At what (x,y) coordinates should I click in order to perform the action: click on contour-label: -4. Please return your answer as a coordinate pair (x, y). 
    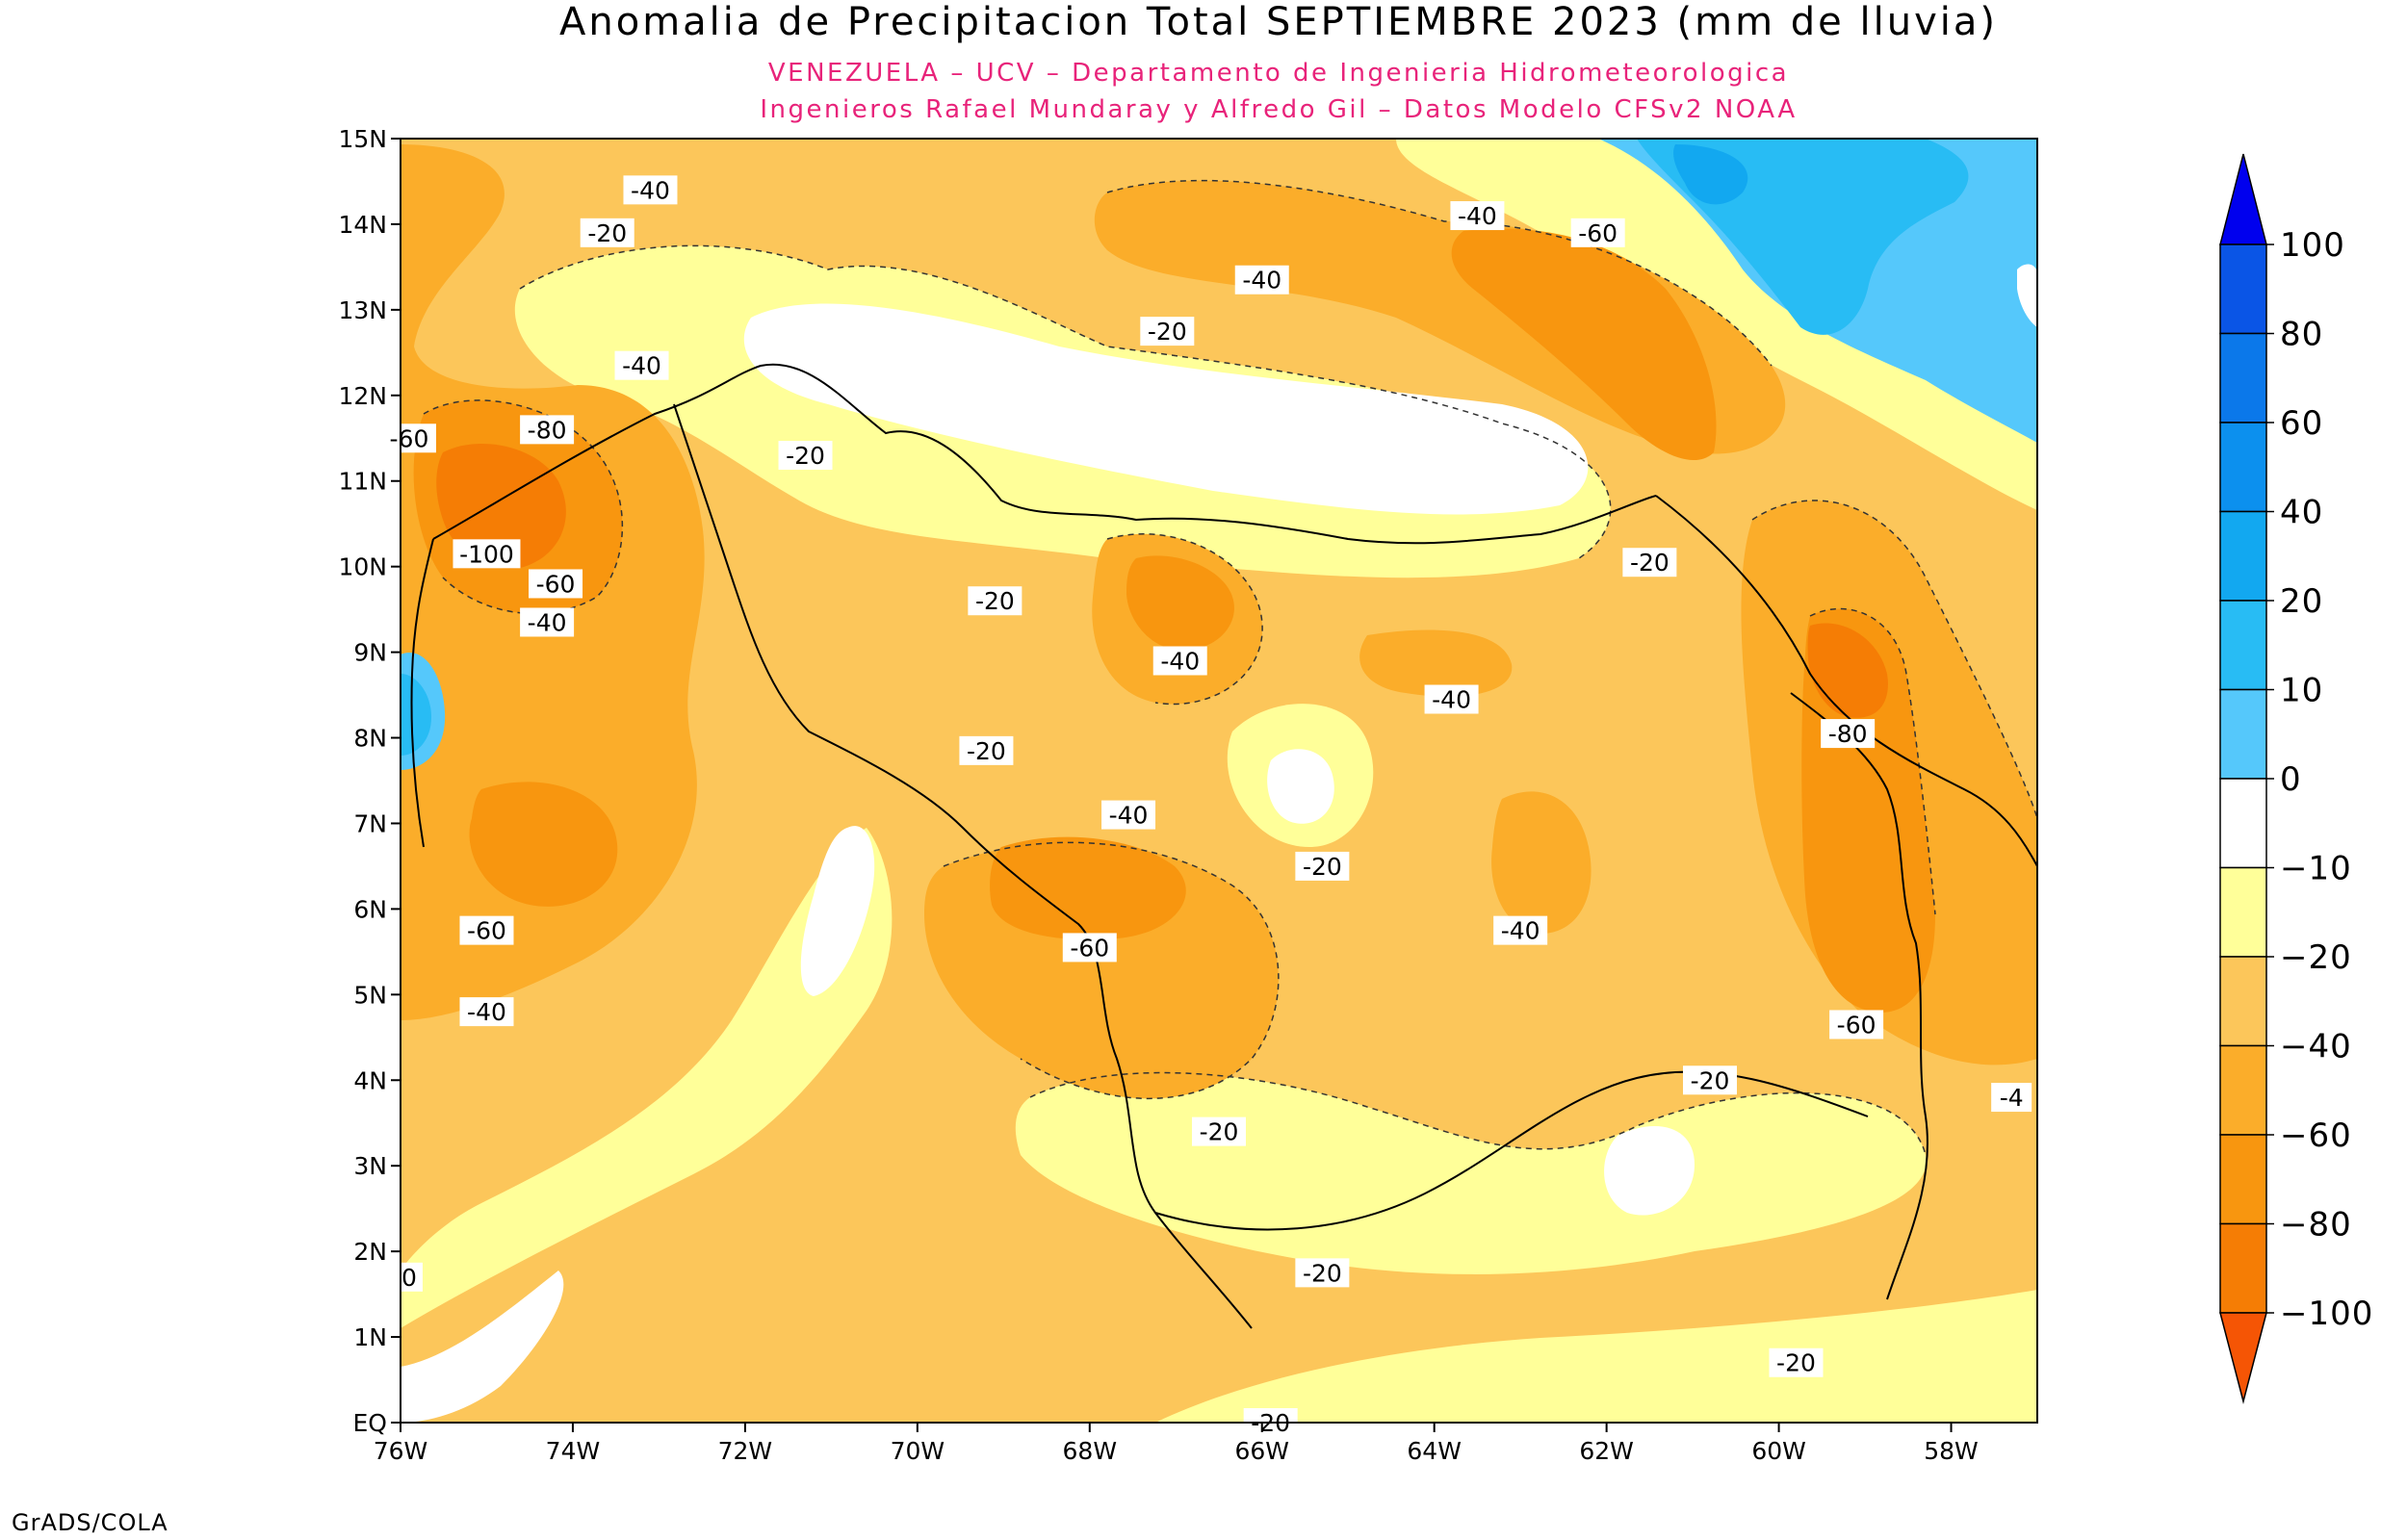
    Looking at the image, I should click on (2011, 1098).